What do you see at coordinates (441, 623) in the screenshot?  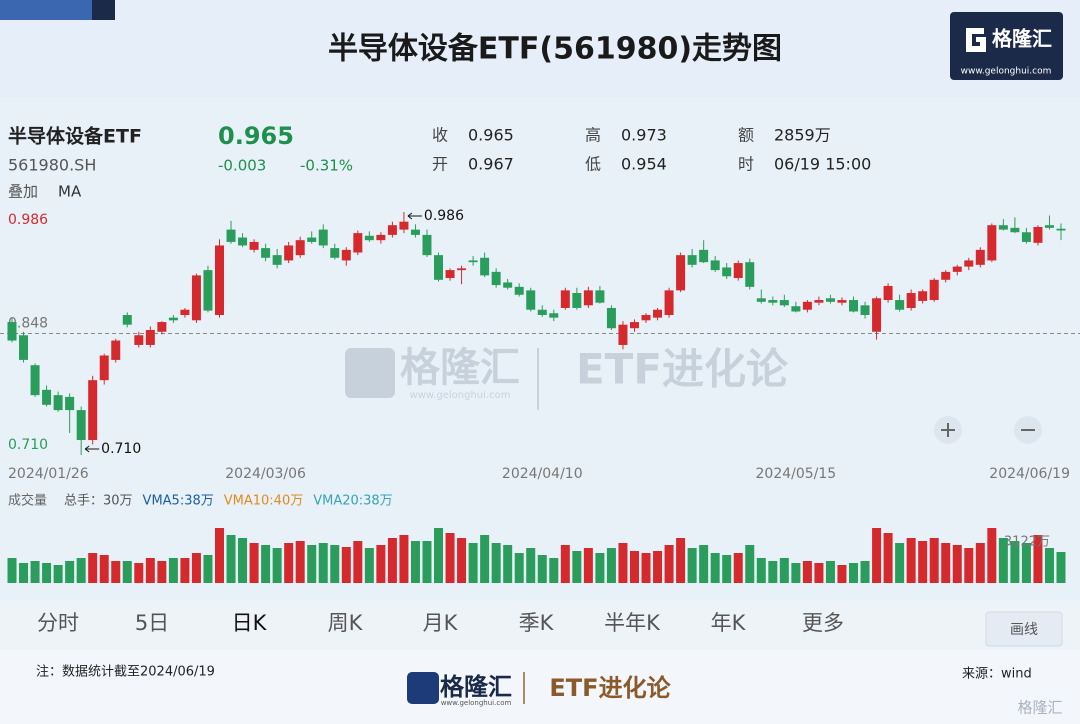 I see `tab: 月K` at bounding box center [441, 623].